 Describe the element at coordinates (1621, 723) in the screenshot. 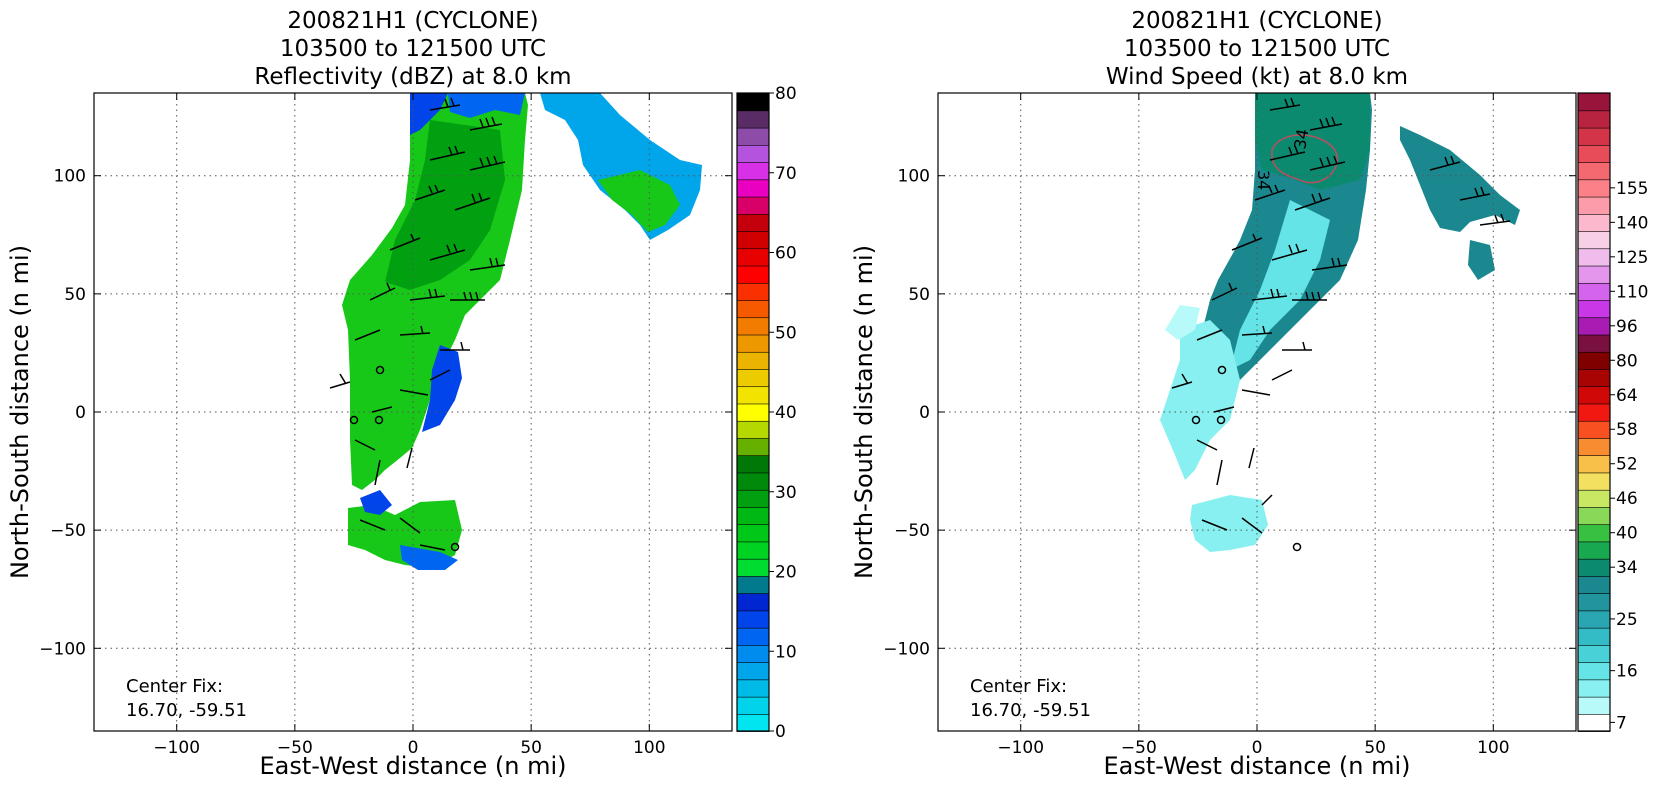

I see `wind-speed-colorbar-tick-label: 7` at that location.